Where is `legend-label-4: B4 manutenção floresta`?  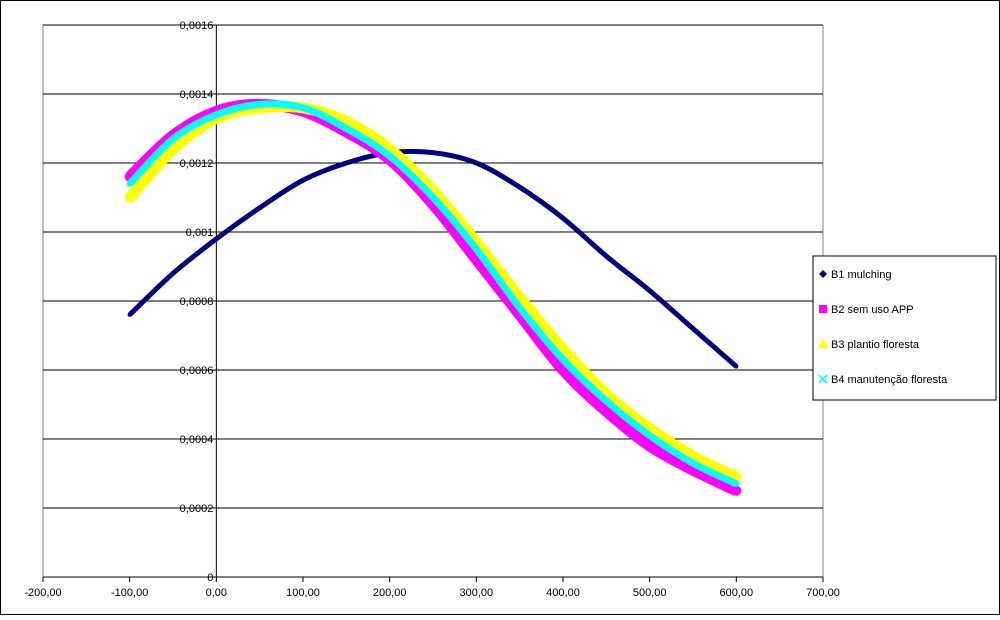
legend-label-4: B4 manutenção floresta is located at coordinates (889, 380).